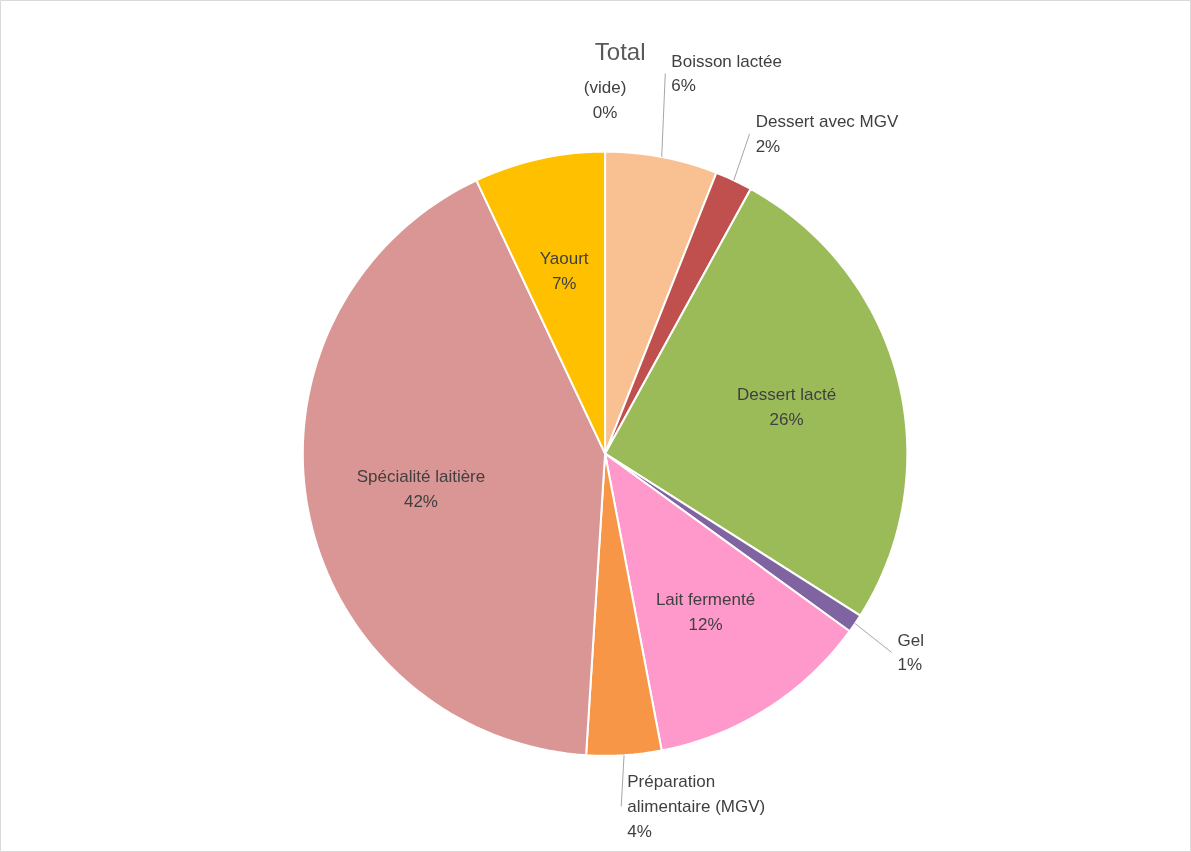  What do you see at coordinates (564, 283) in the screenshot?
I see `data-label: 7%` at bounding box center [564, 283].